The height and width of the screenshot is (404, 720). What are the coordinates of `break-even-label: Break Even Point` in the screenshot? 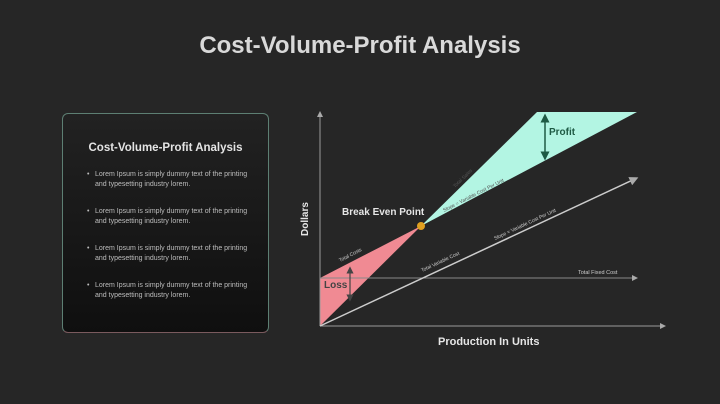 It's located at (383, 212).